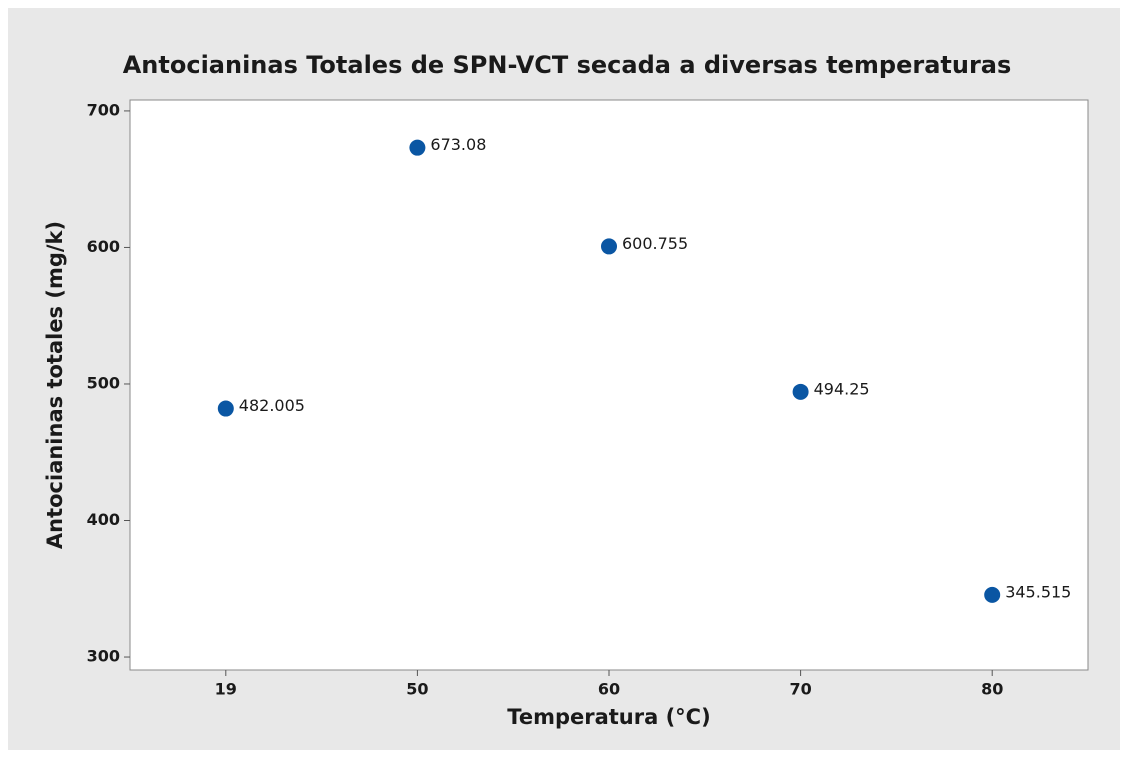  What do you see at coordinates (800, 689) in the screenshot?
I see `x-tick-label: 70` at bounding box center [800, 689].